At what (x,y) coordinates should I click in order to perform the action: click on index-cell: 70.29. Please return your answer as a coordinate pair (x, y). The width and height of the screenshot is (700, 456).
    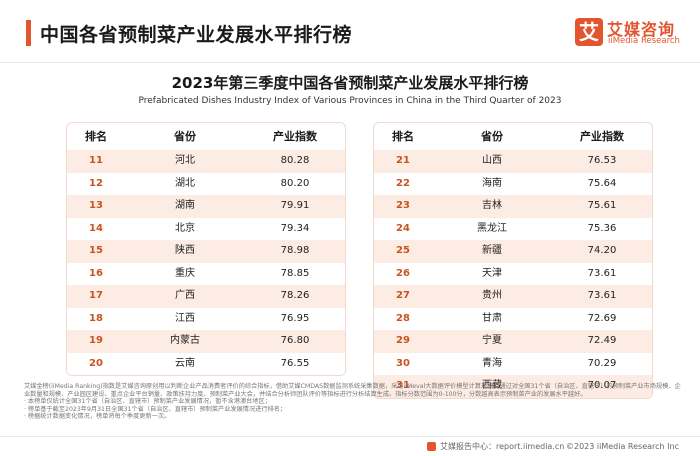
    Looking at the image, I should click on (602, 363).